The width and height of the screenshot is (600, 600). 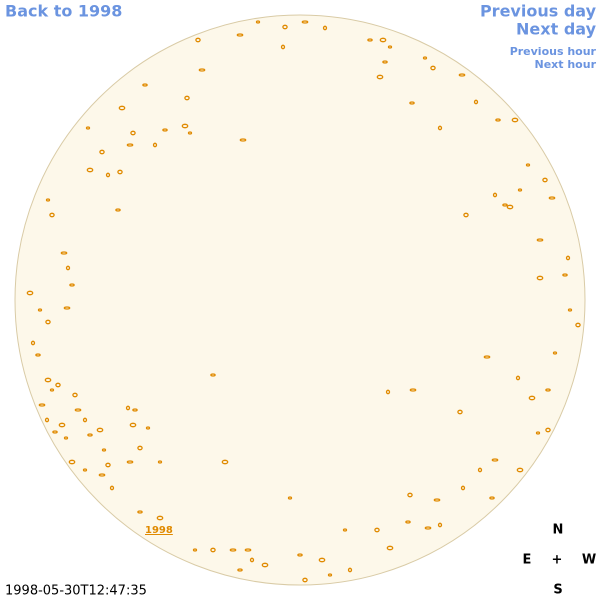 I want to click on year-link: 1998, so click(x=159, y=530).